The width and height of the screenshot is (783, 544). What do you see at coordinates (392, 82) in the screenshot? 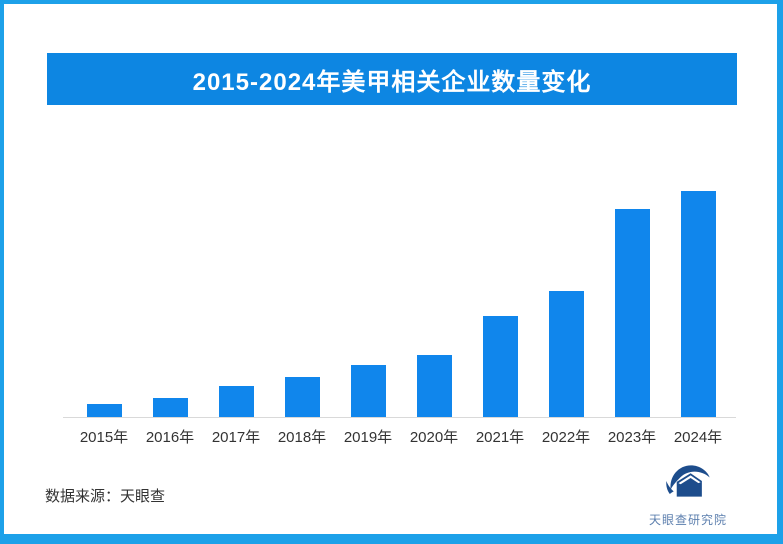
I see `chart-title: 2015-2024年美甲相关企业数量变化` at bounding box center [392, 82].